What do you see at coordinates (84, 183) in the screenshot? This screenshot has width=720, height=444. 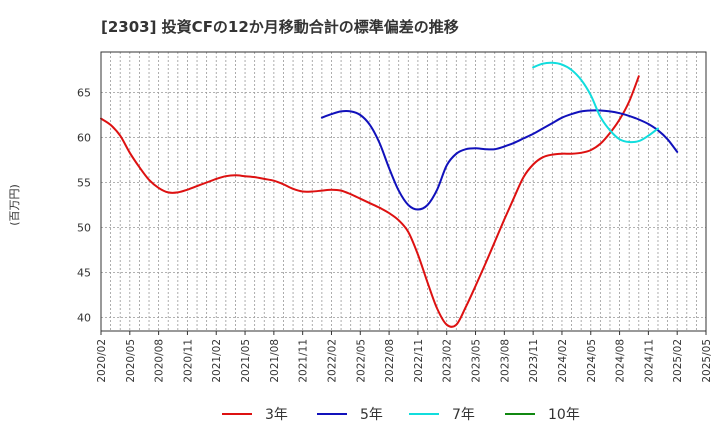 I see `y-tick-label: 55` at bounding box center [84, 183].